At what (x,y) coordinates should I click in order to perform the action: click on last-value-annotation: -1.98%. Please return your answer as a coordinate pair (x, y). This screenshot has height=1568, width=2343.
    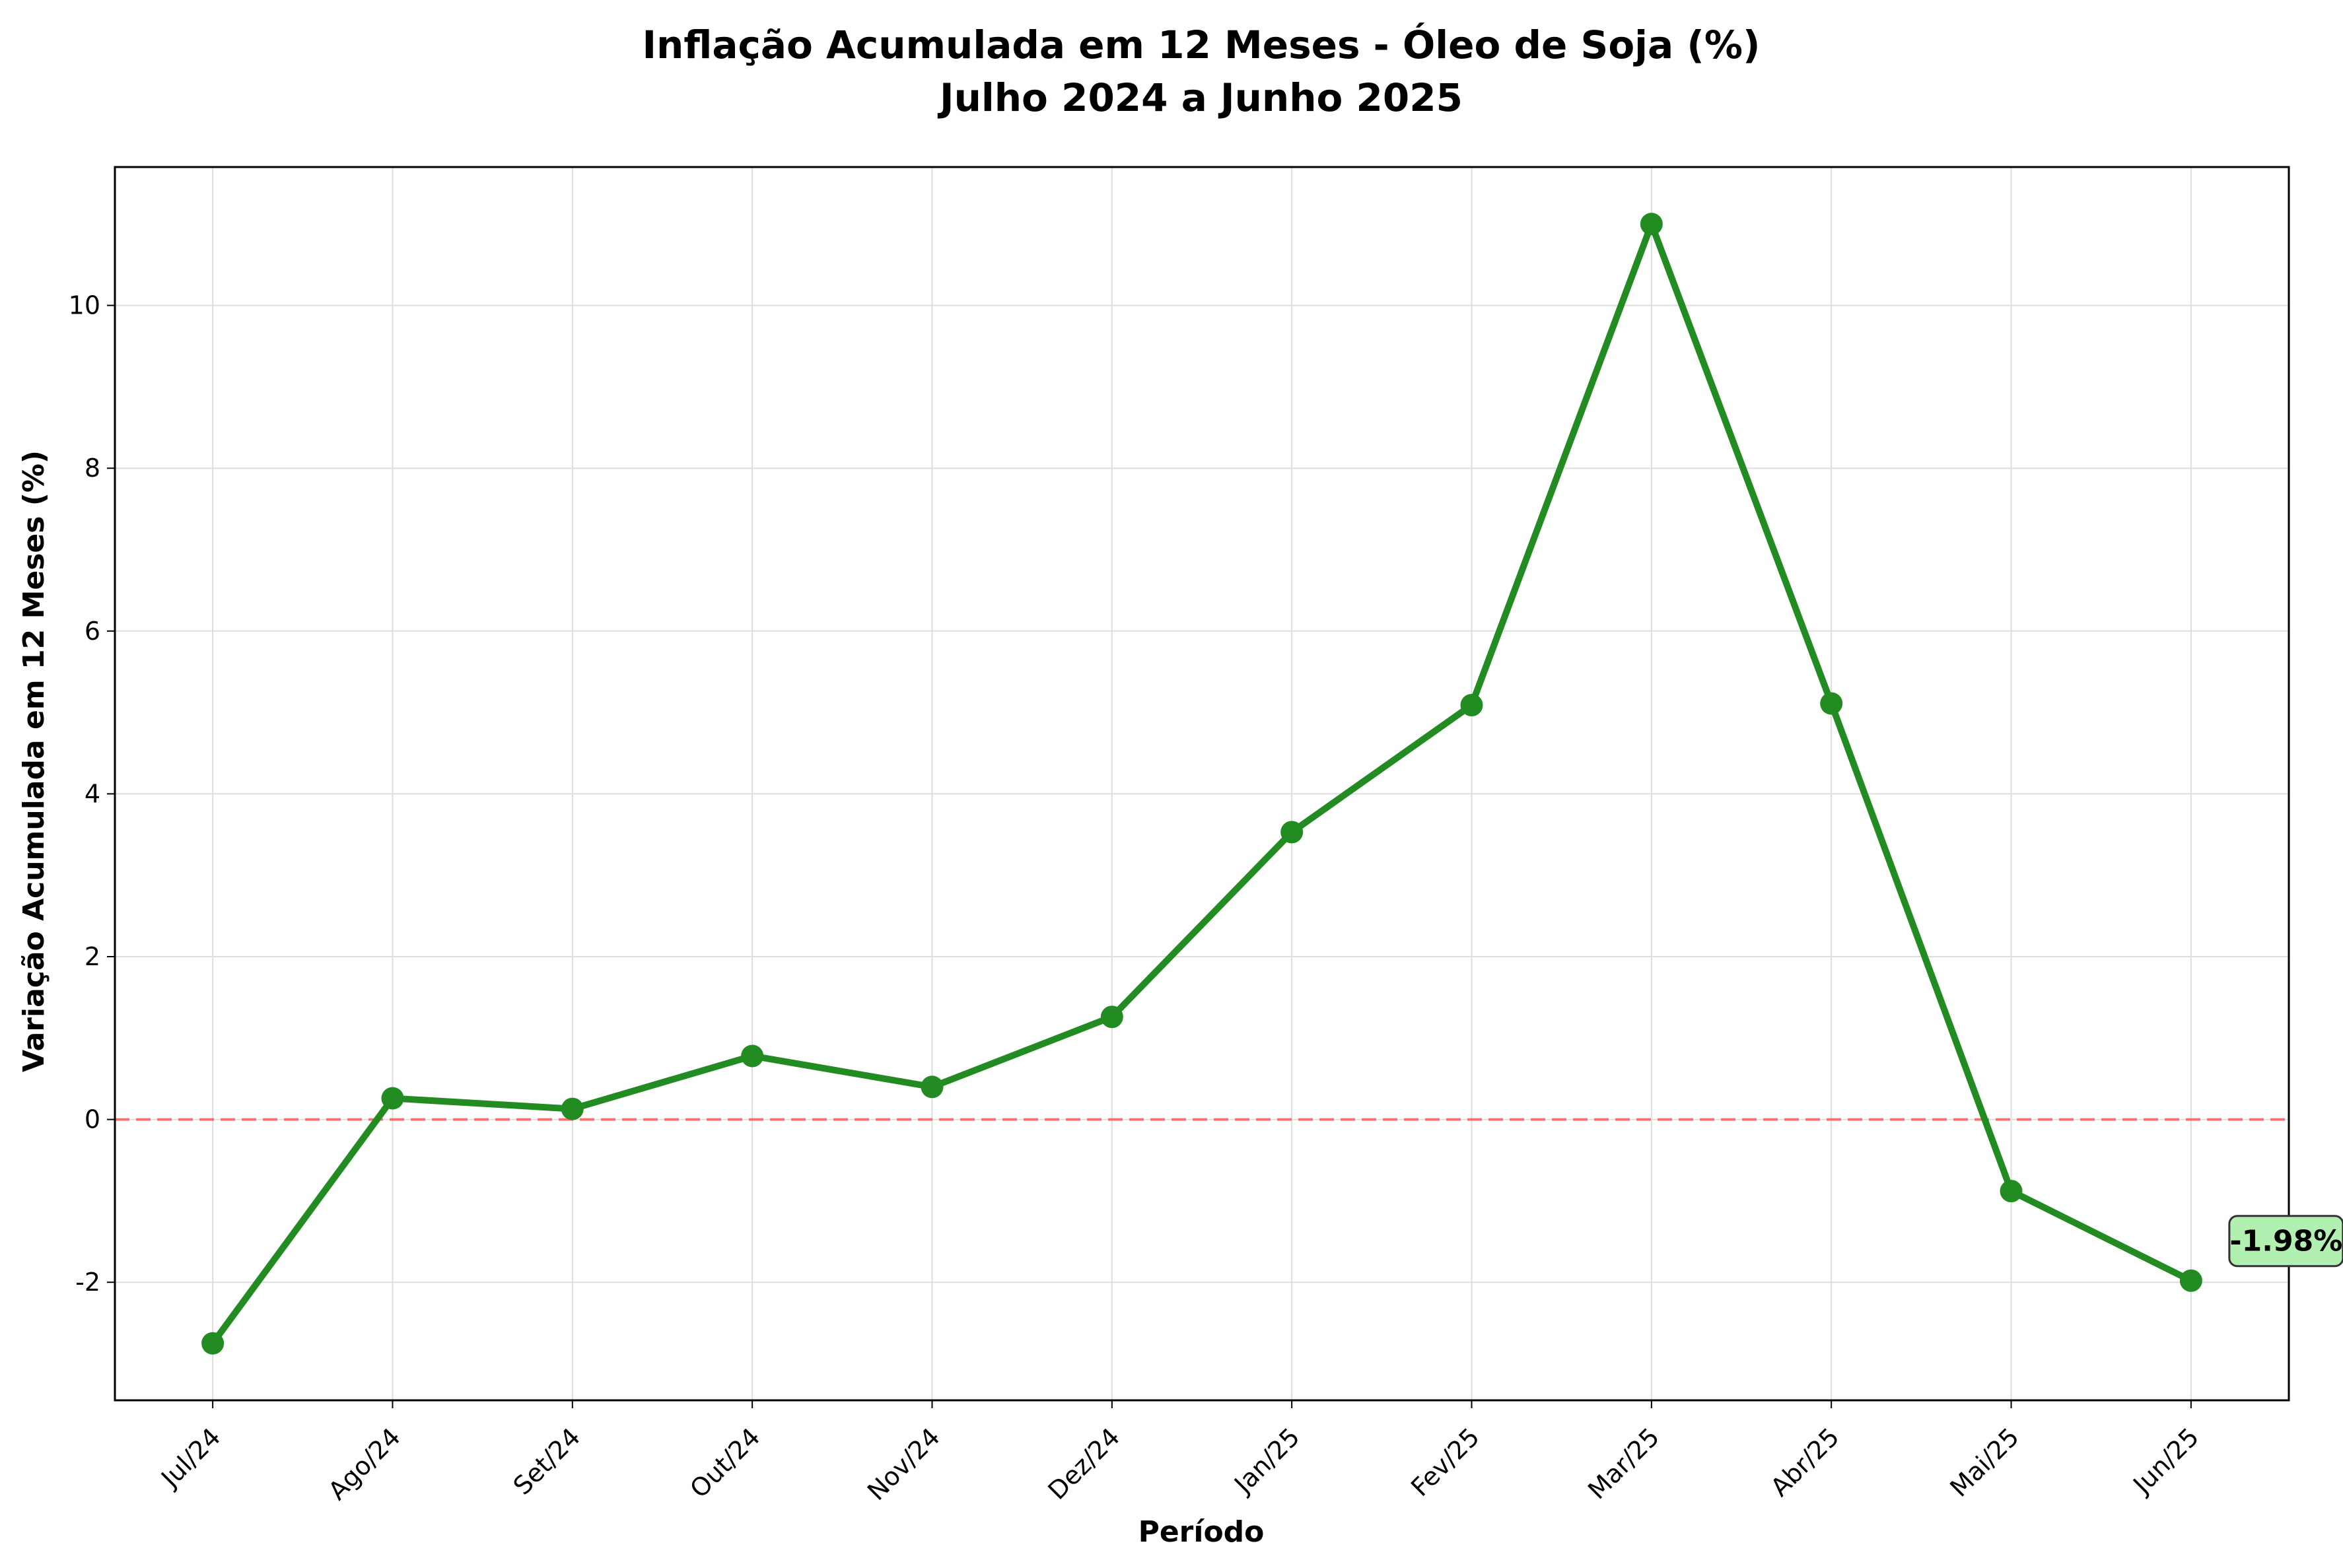
    Looking at the image, I should click on (2285, 1241).